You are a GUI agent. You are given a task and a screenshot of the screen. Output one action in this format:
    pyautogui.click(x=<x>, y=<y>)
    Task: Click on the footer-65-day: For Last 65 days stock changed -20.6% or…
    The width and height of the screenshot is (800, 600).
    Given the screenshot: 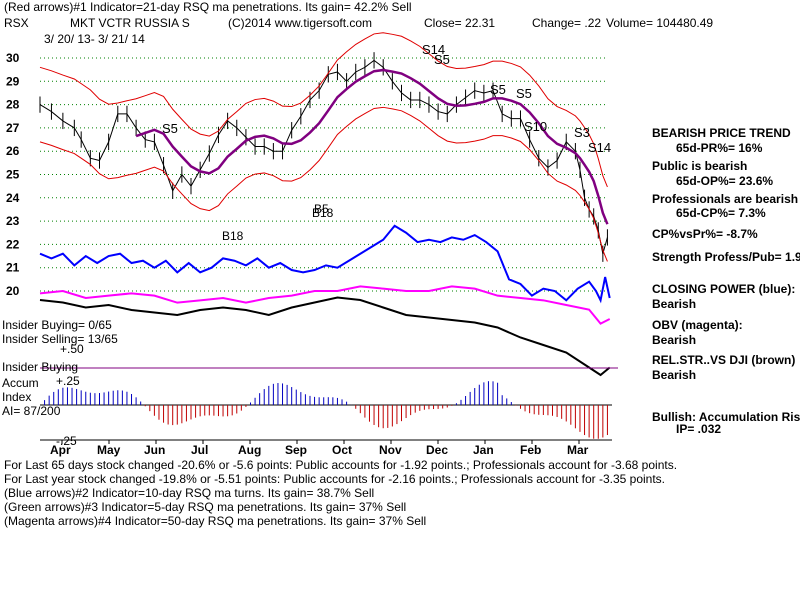 What is the action you would take?
    pyautogui.click(x=341, y=465)
    